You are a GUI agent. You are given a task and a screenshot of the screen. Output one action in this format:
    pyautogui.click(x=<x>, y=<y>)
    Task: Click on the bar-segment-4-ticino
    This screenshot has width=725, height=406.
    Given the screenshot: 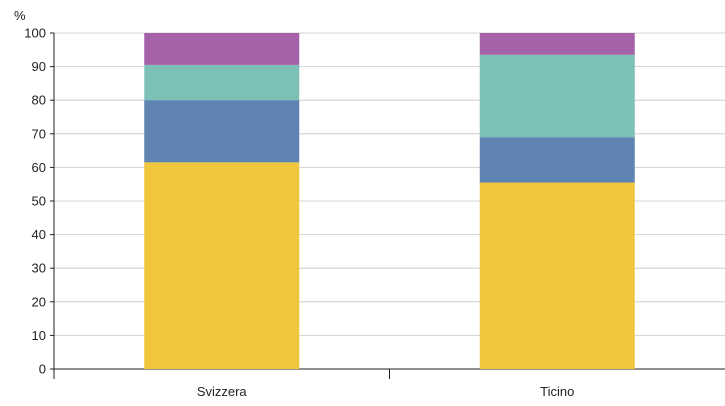 What is the action you would take?
    pyautogui.click(x=557, y=44)
    